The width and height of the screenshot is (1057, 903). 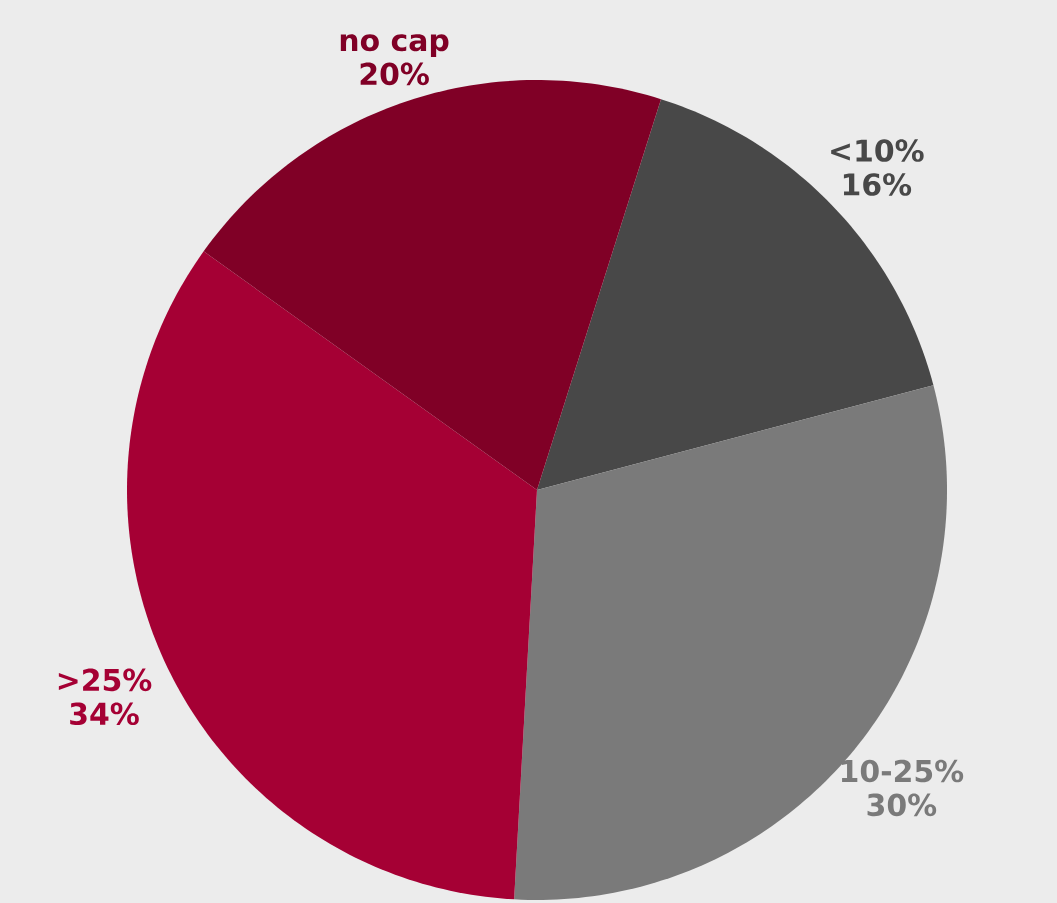 What do you see at coordinates (105, 680) in the screenshot?
I see `slice-label: >25%` at bounding box center [105, 680].